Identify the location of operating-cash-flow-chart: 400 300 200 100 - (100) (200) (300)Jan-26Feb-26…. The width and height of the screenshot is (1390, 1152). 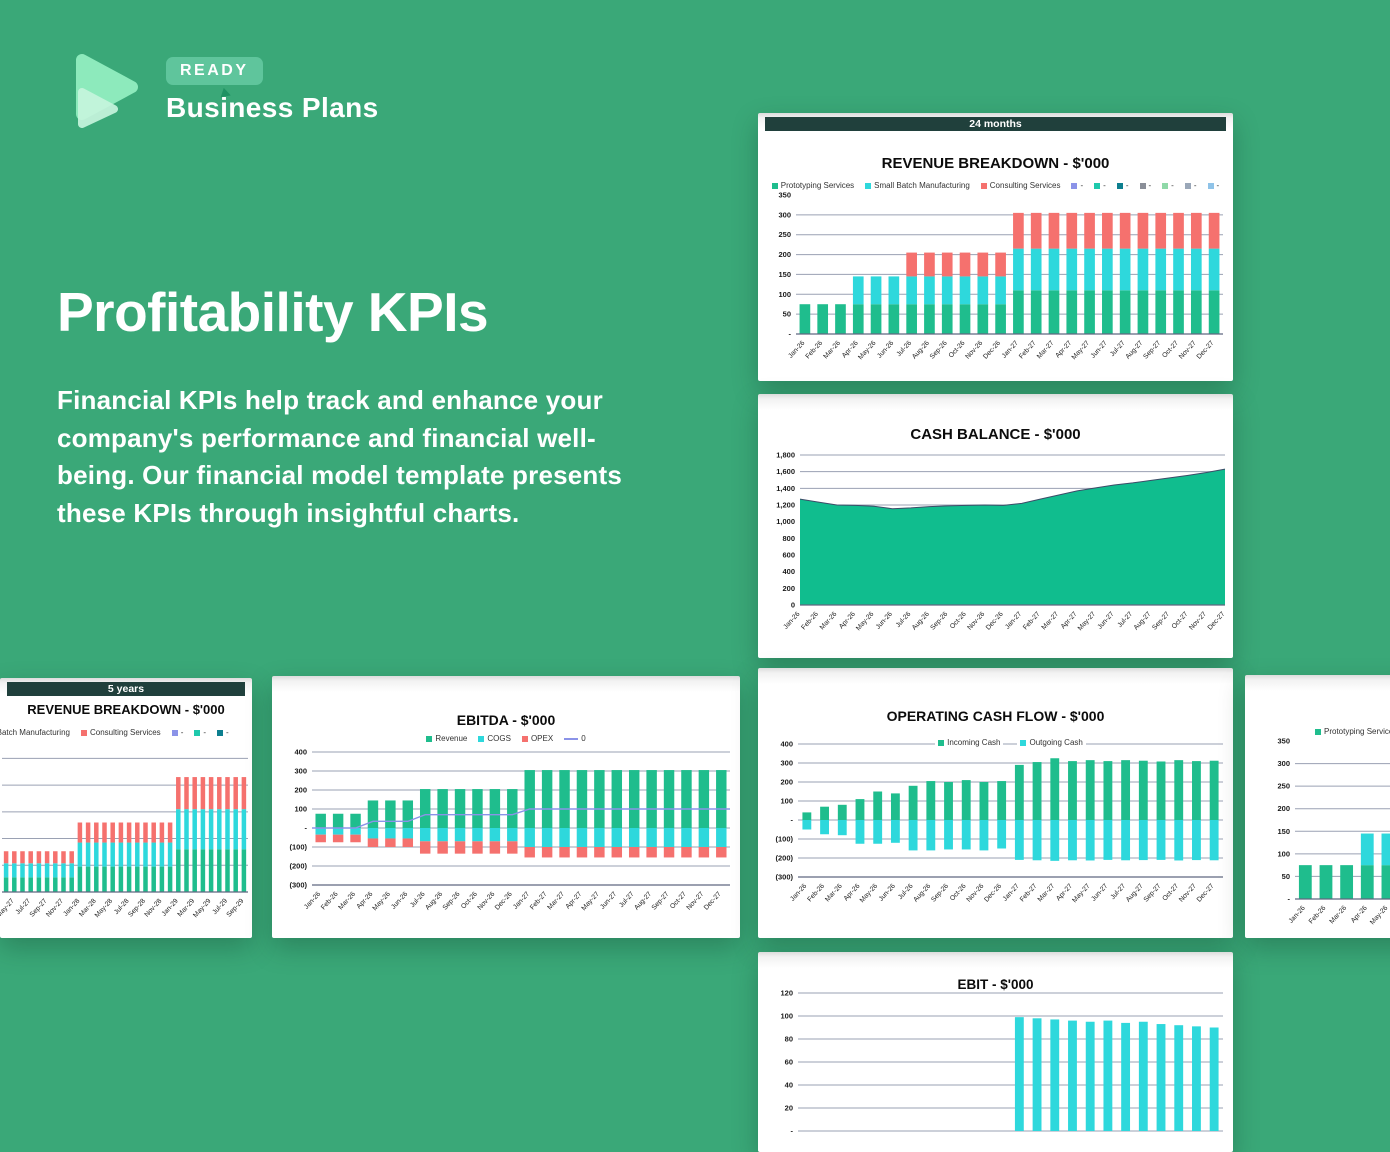
(999, 822).